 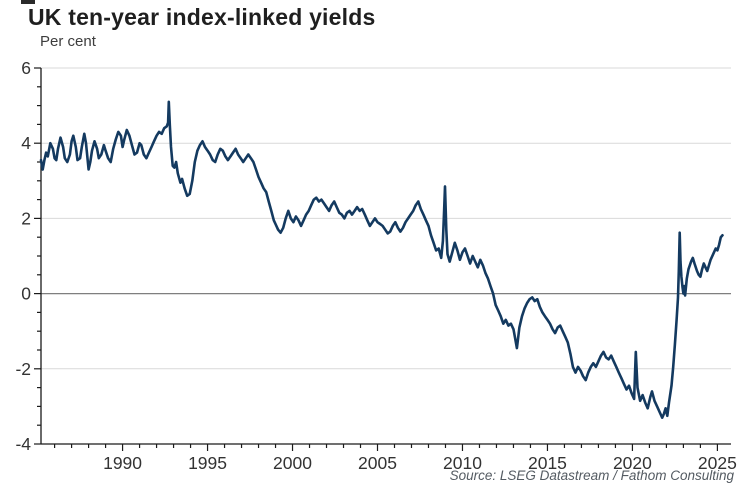 I want to click on chart-title: UK ten-year index-linked yields, so click(x=202, y=17).